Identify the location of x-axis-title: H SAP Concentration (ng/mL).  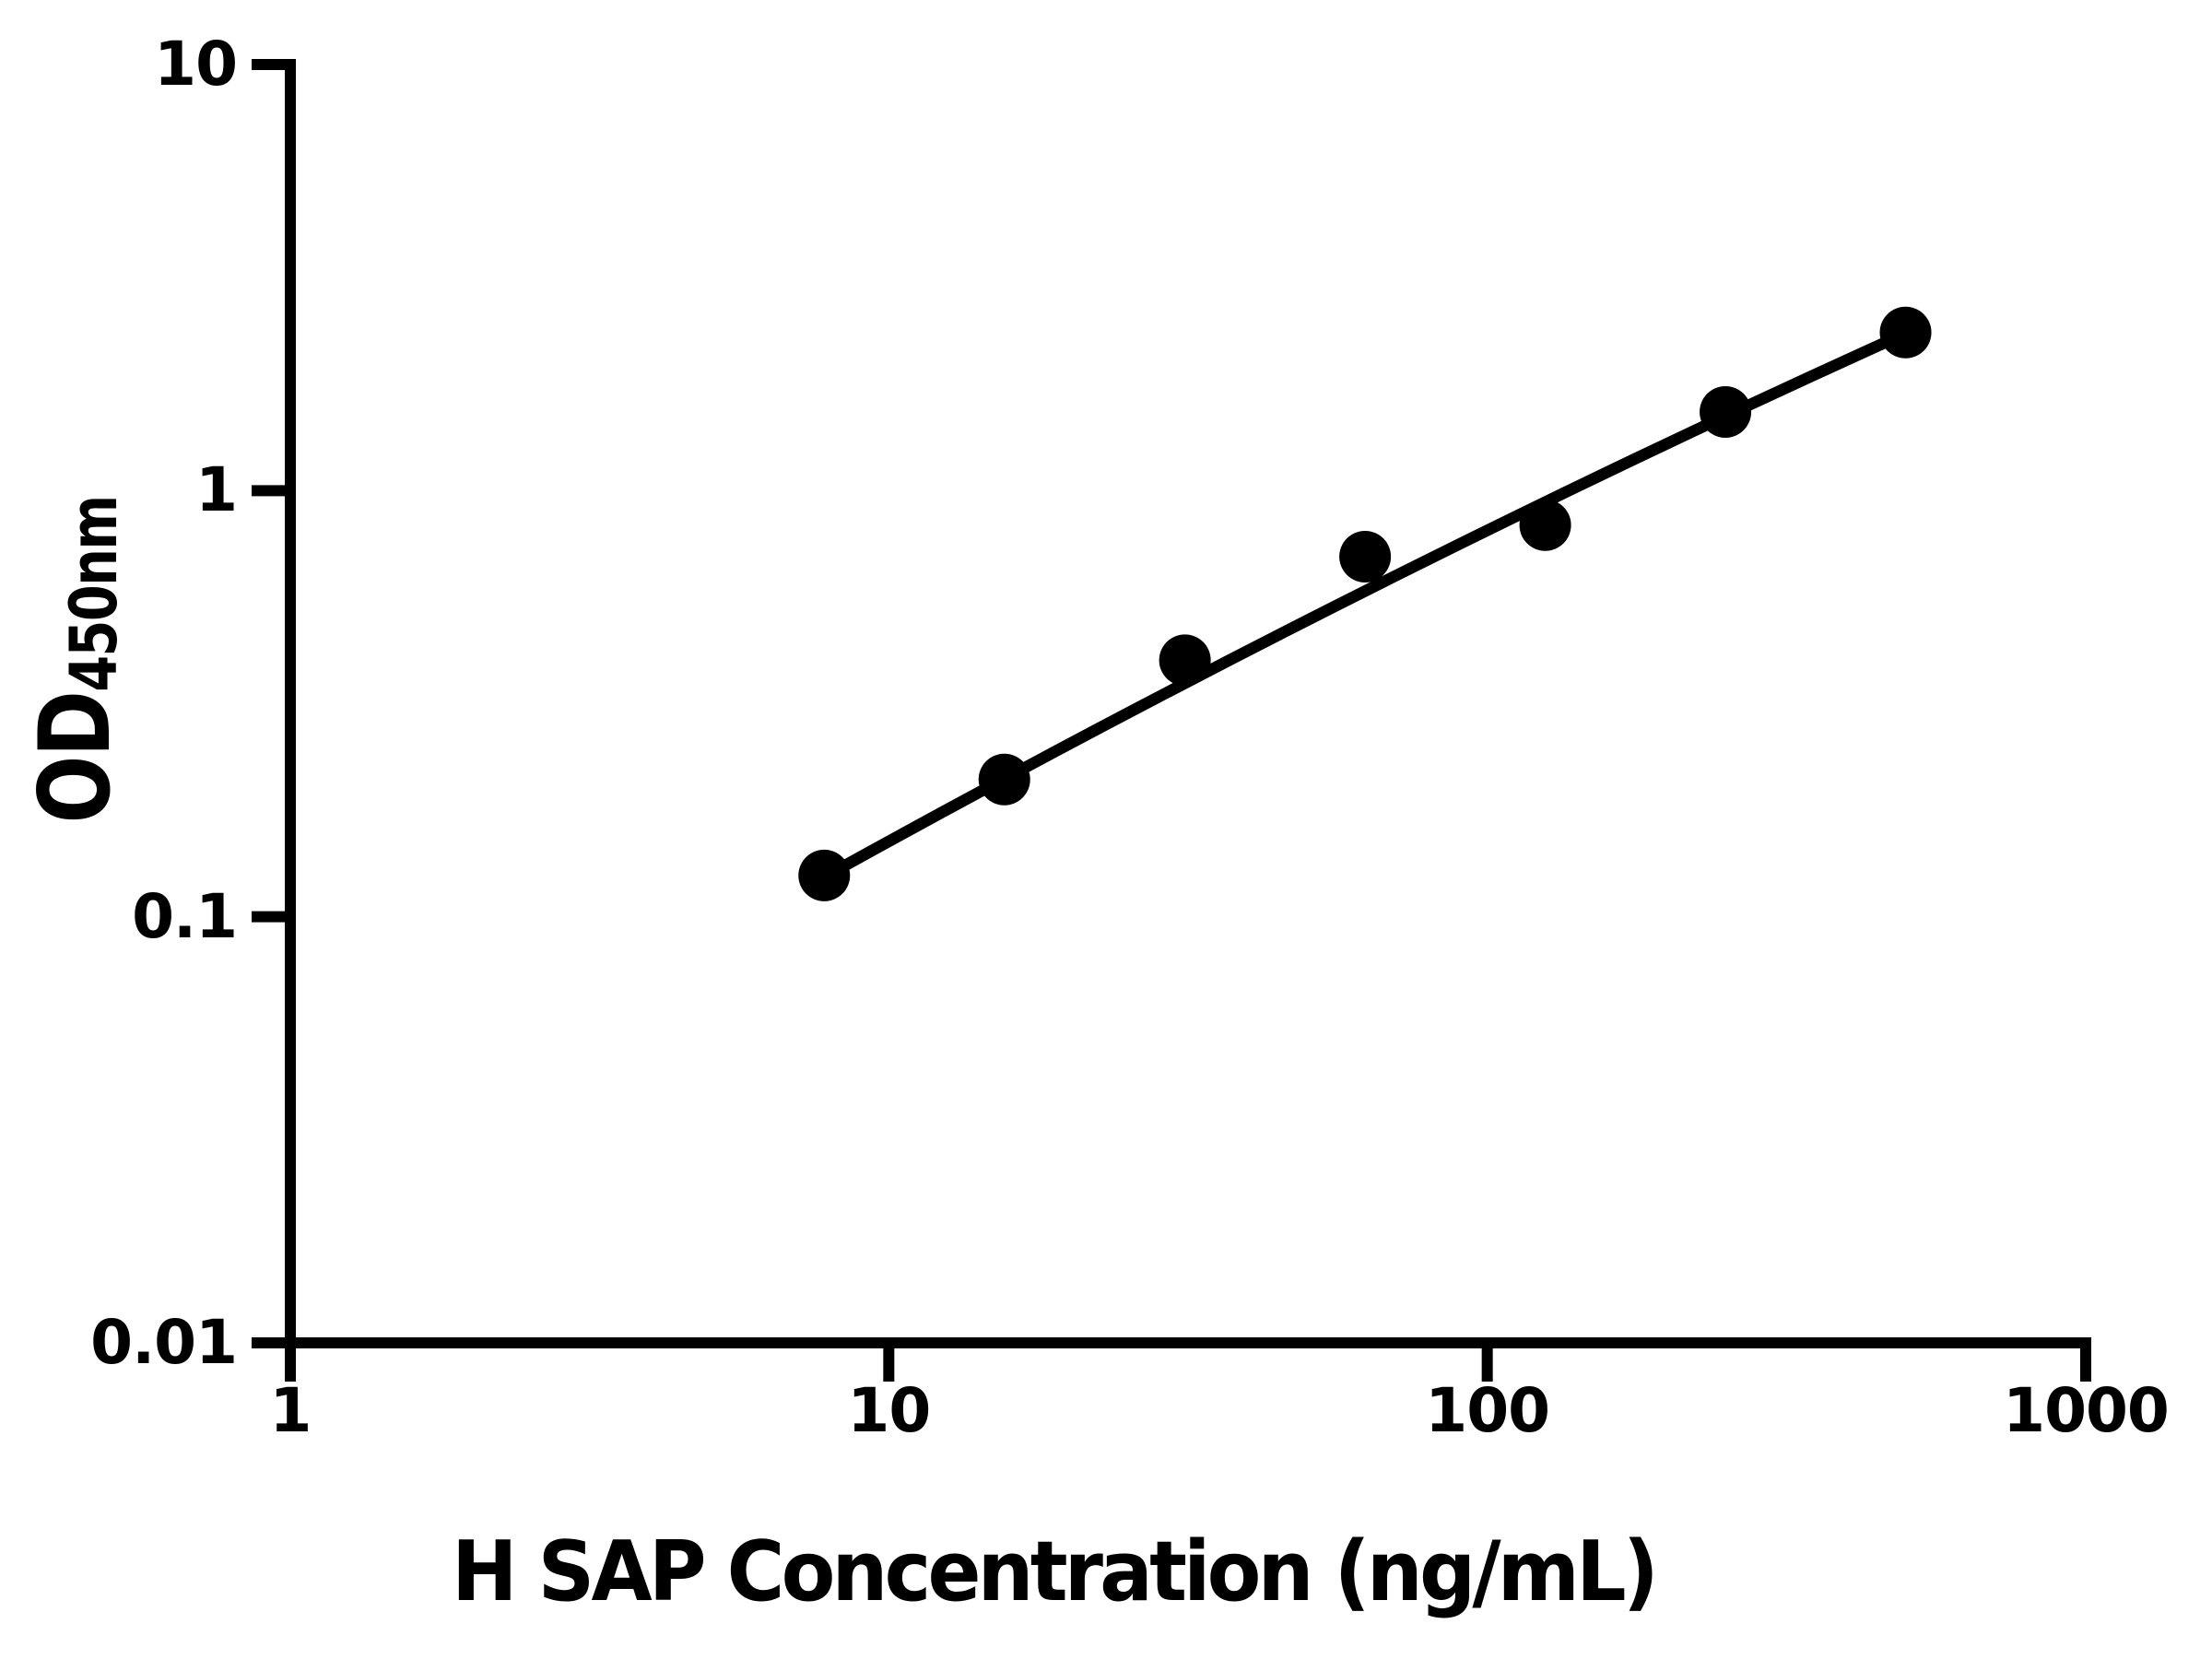
(1055, 1572).